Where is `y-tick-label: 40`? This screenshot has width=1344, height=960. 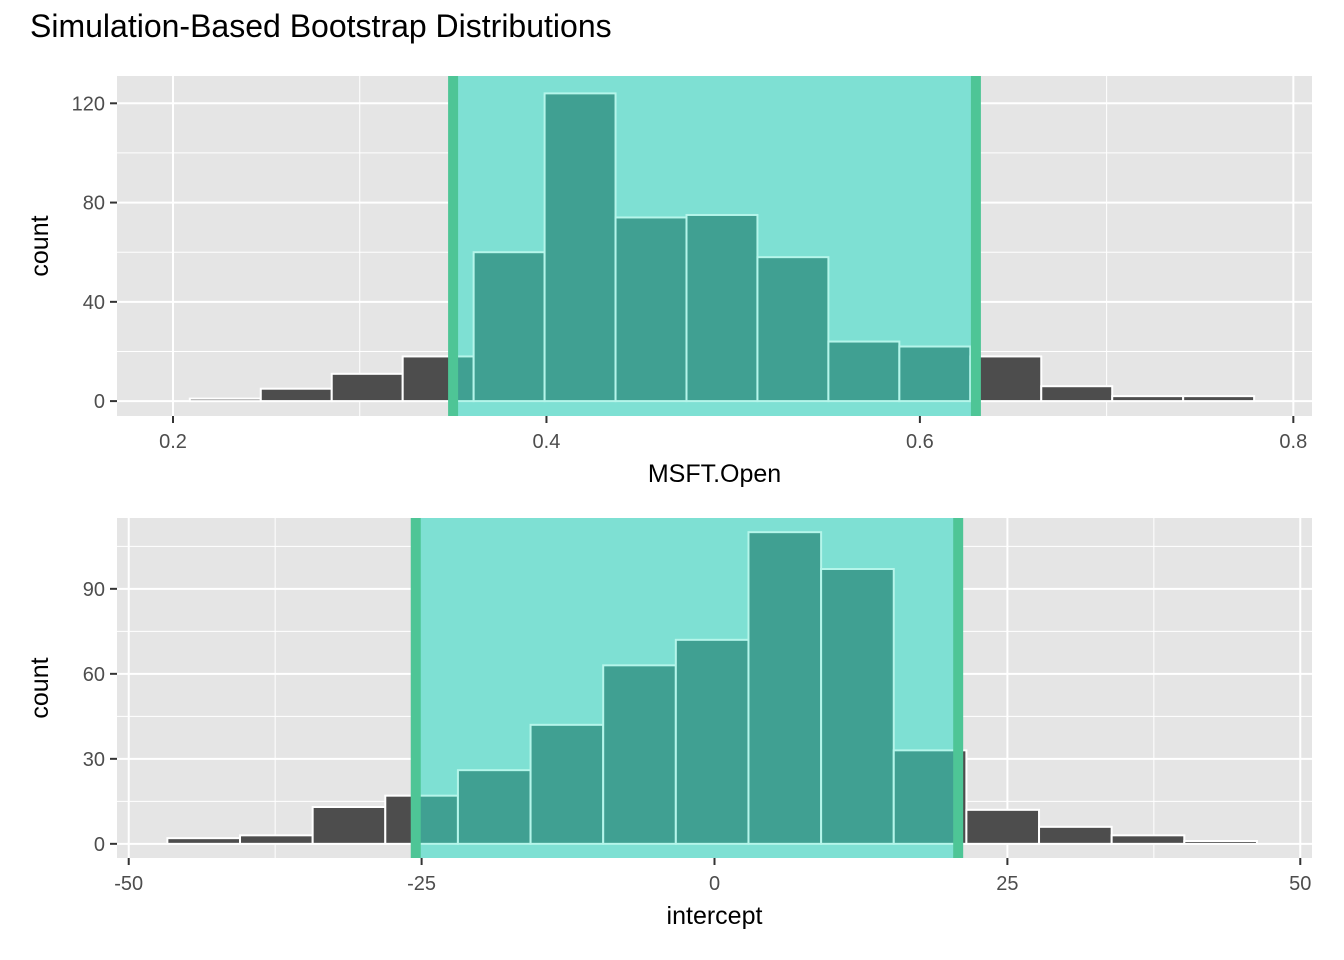
y-tick-label: 40 is located at coordinates (94, 303).